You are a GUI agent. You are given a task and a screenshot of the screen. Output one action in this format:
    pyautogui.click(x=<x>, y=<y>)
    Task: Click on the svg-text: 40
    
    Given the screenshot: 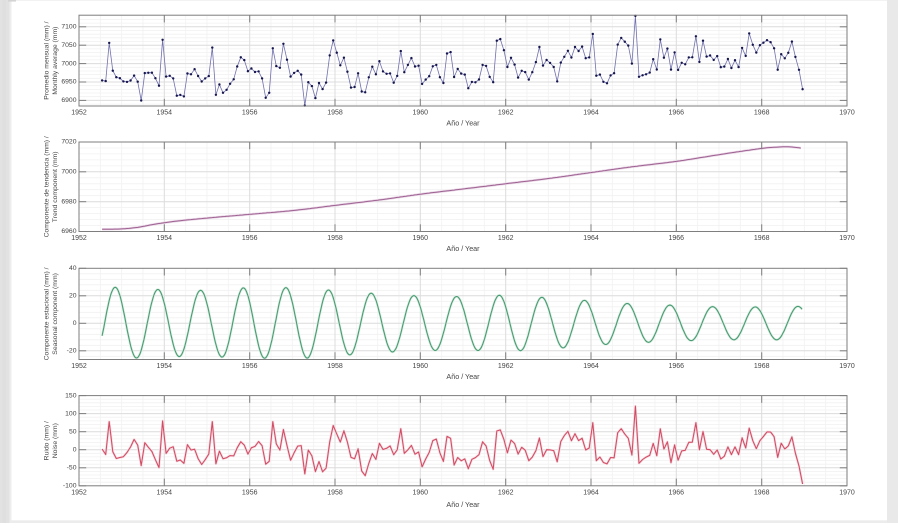 What is the action you would take?
    pyautogui.click(x=73, y=268)
    